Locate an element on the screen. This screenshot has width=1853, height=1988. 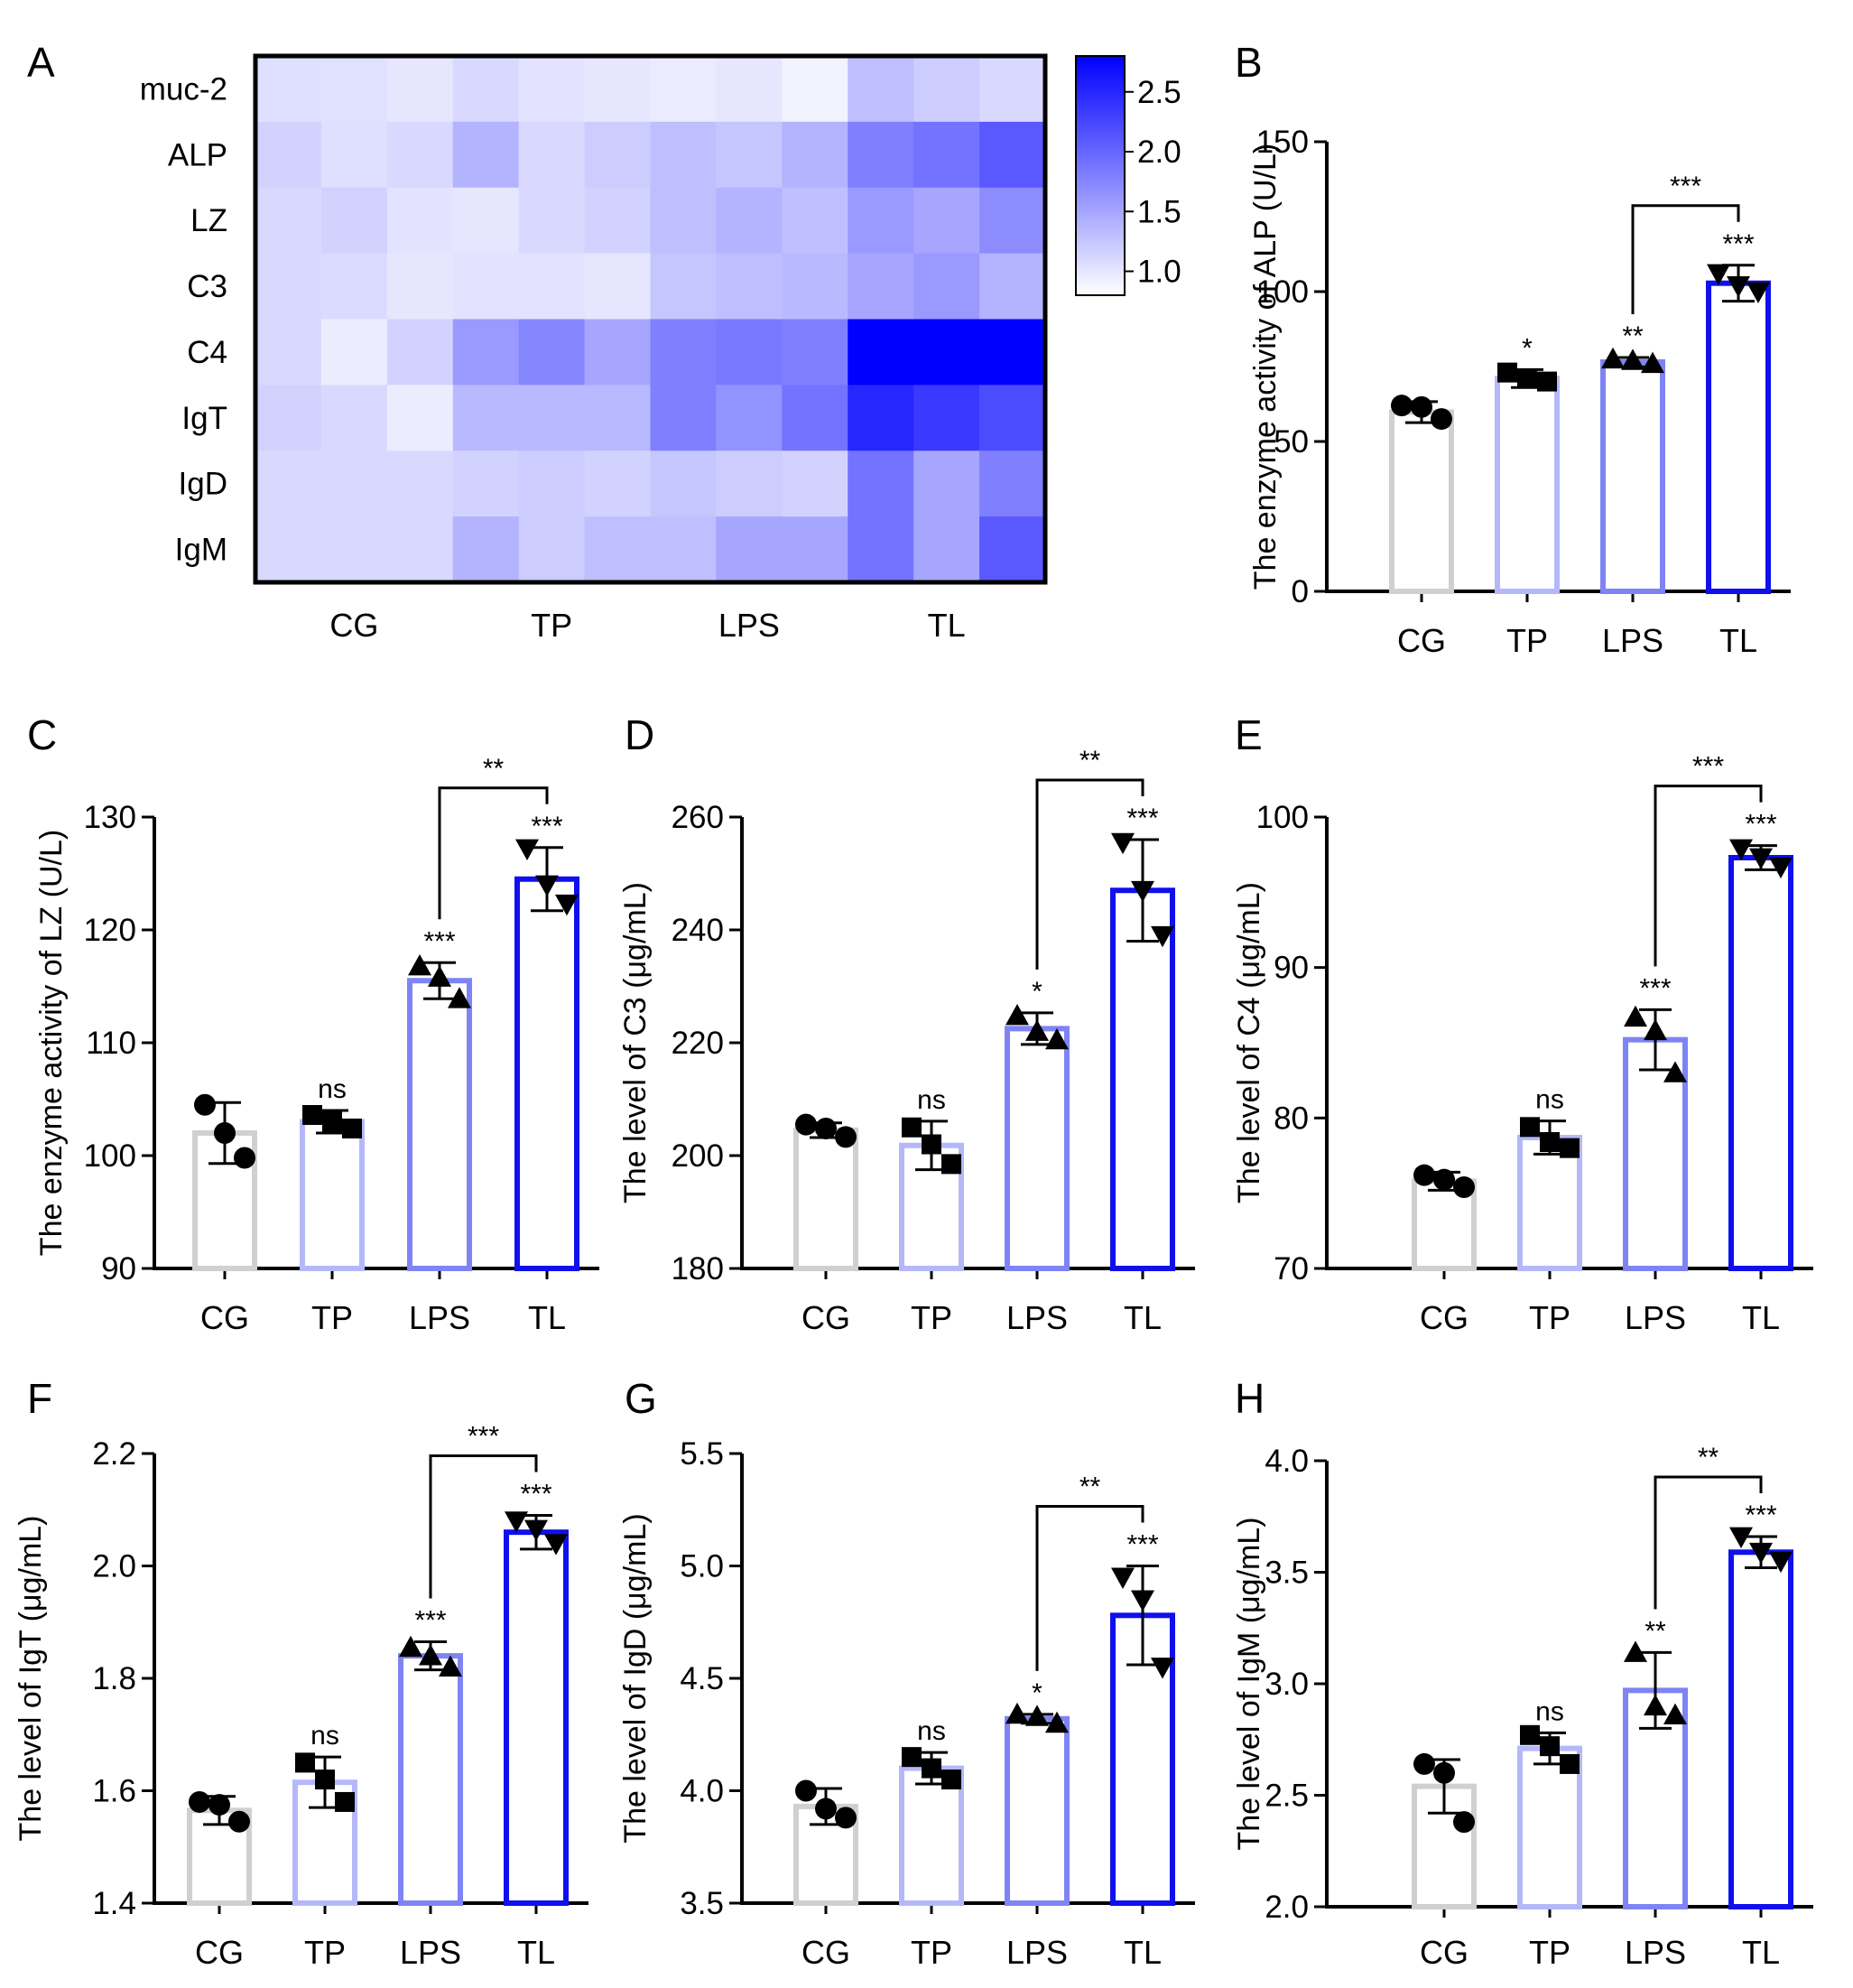
y-tick-label: 2.0 is located at coordinates (1287, 1907).